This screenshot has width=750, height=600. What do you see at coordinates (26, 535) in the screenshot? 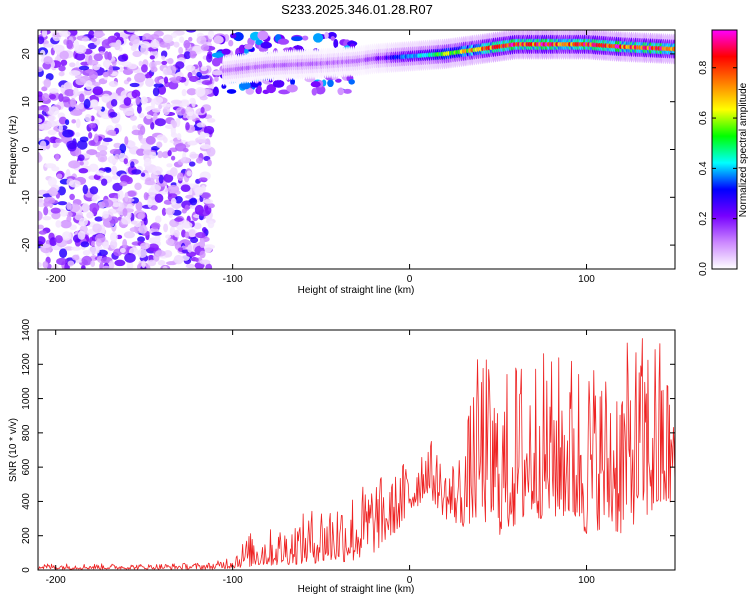
I see `y-tick-label: 200` at bounding box center [26, 535].